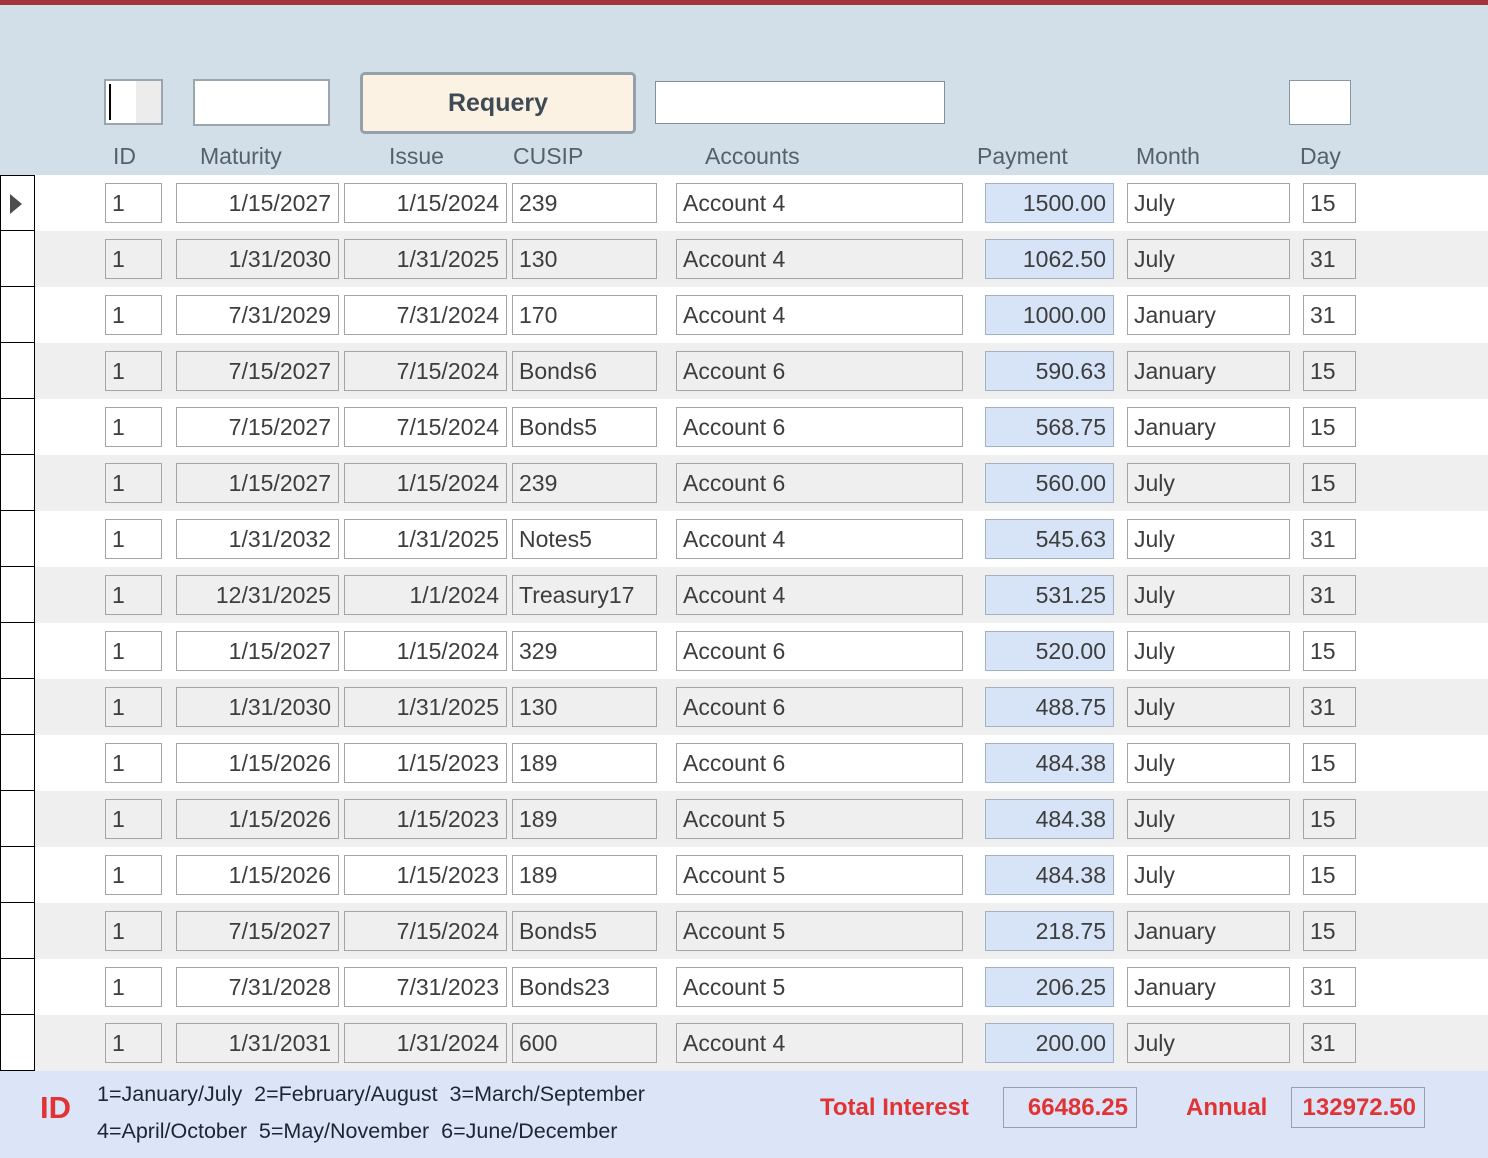 This screenshot has width=1488, height=1158. What do you see at coordinates (133, 102) in the screenshot?
I see `id-filter-input` at bounding box center [133, 102].